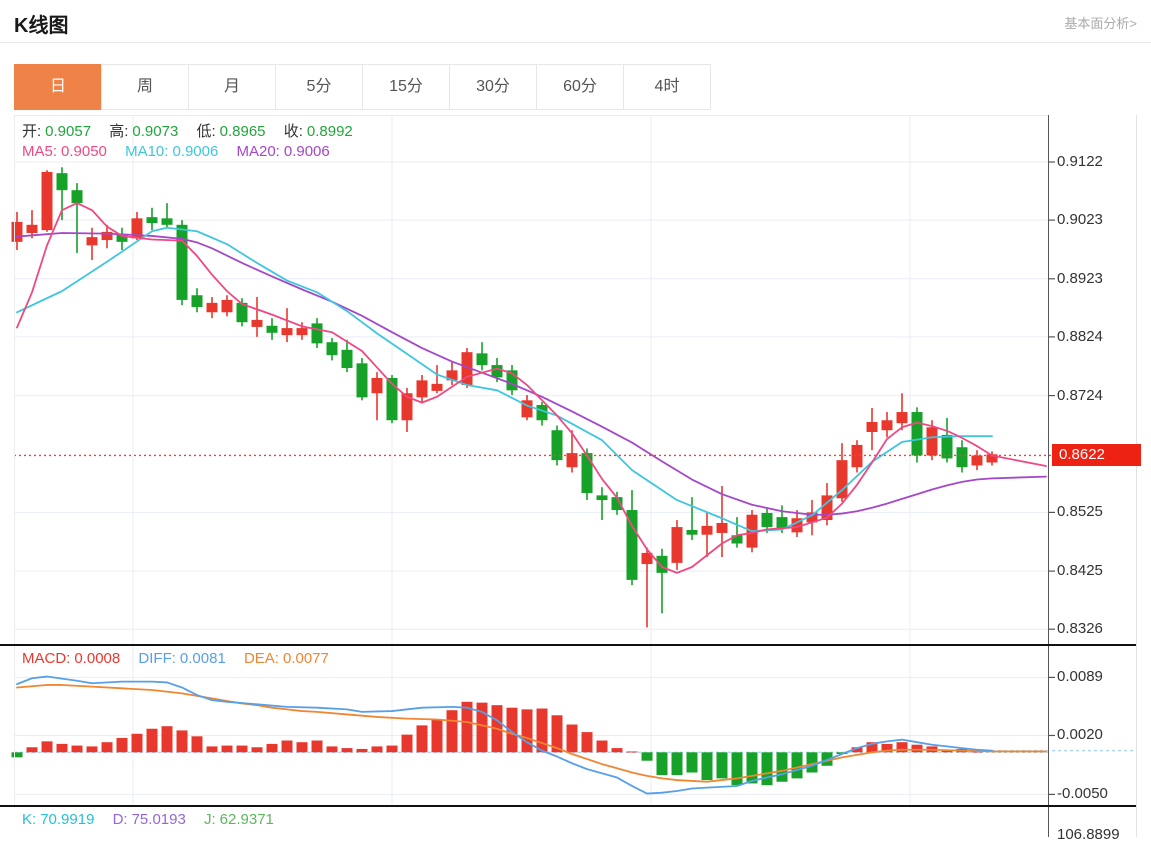 This screenshot has width=1151, height=843. I want to click on macd-tick-label: 0.0089, so click(1080, 677).